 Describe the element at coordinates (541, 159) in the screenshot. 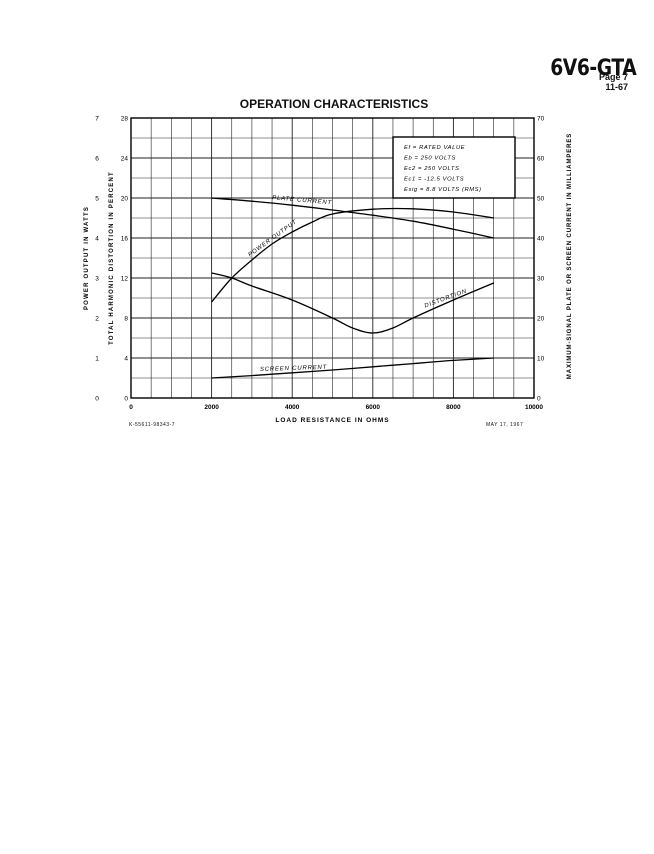

I see `y-current-tick-label: 60` at that location.